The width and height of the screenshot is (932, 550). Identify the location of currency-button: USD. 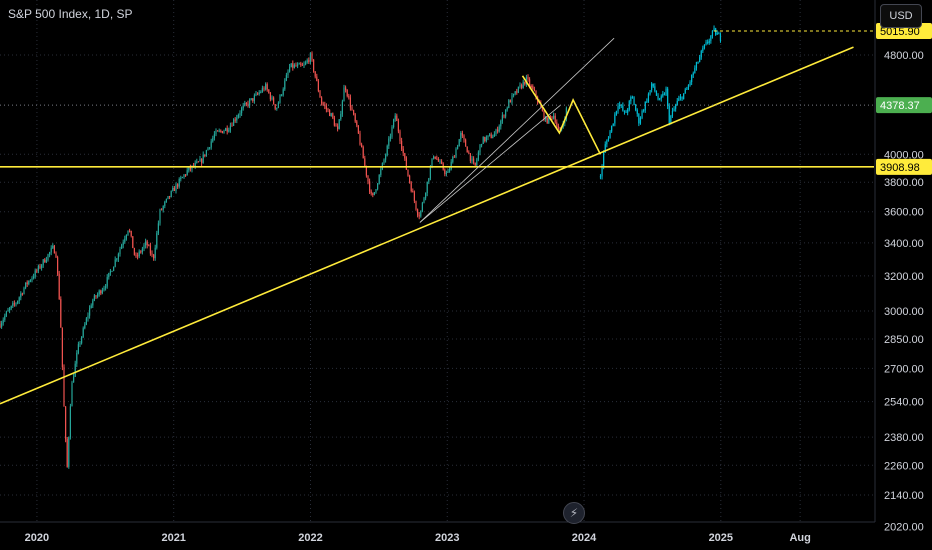
(901, 16).